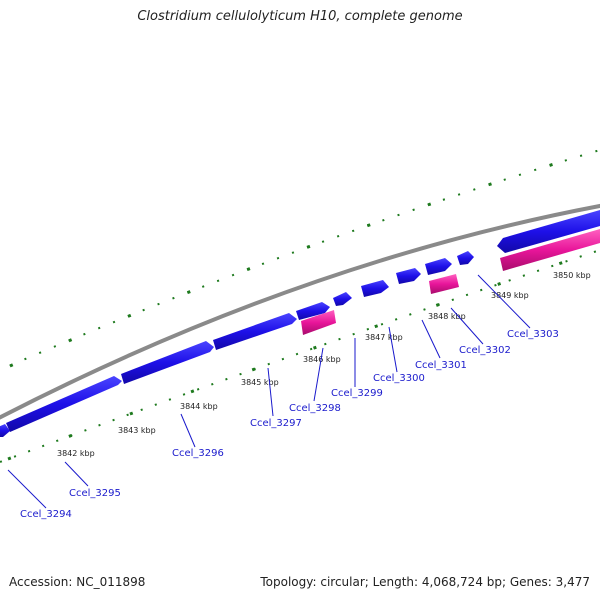  Describe the element at coordinates (357, 393) in the screenshot. I see `gene-label-ccel-3299: Ccel_3299` at that location.